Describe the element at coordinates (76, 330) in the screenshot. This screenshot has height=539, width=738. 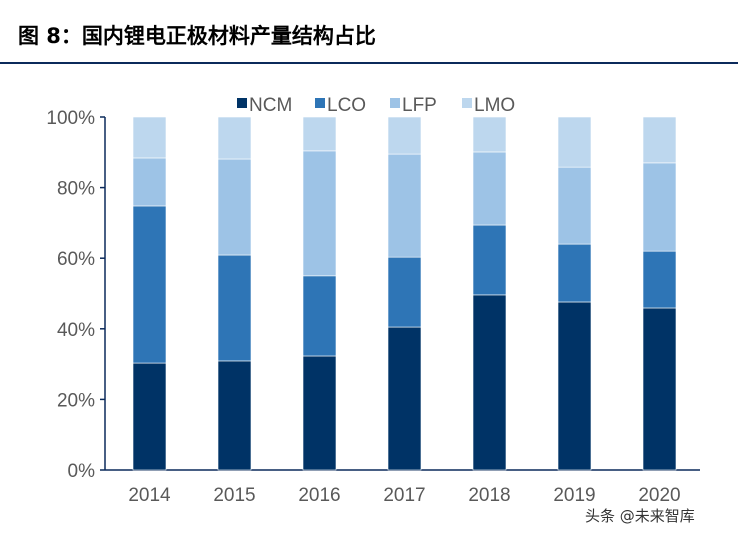
I see `y-tick-label: 40%` at that location.